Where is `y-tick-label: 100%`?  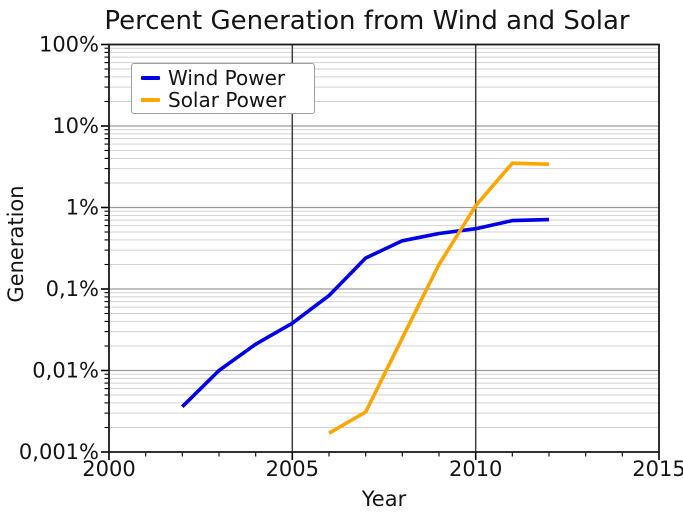 y-tick-label: 100% is located at coordinates (69, 45).